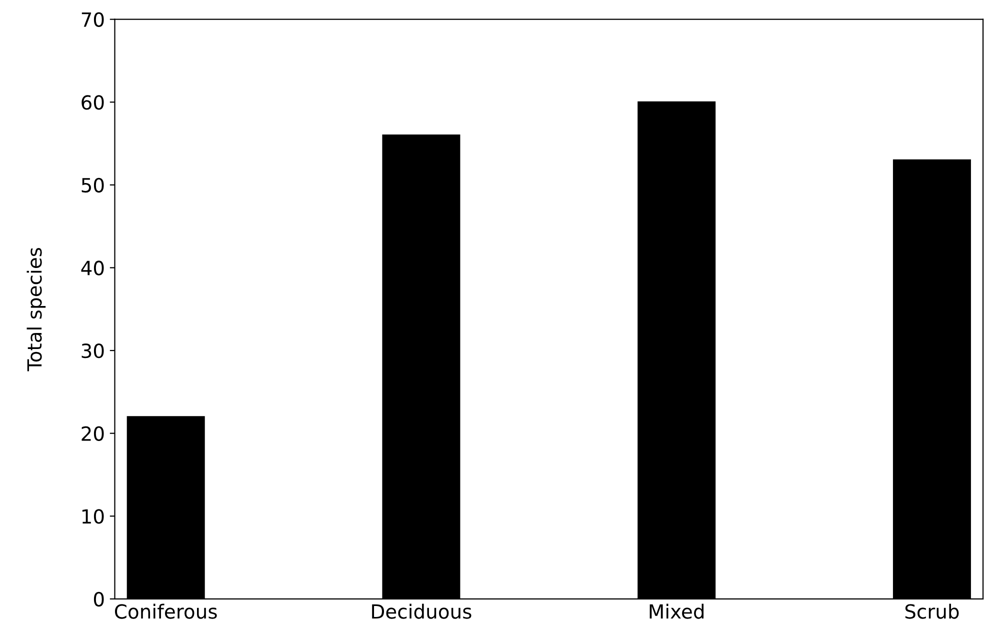 This screenshot has width=998, height=644. What do you see at coordinates (99, 599) in the screenshot?
I see `y-tick-label: 0` at bounding box center [99, 599].